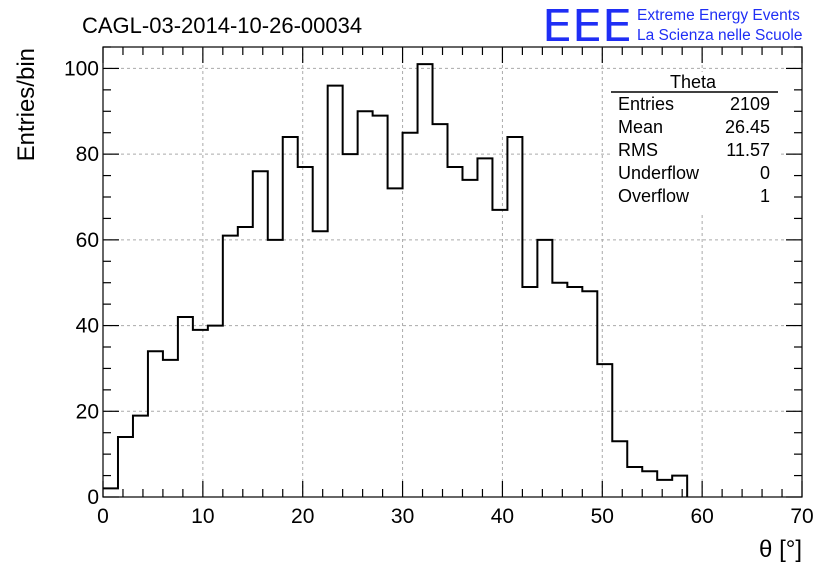 The image size is (836, 572). I want to click on x-tick-label: 50, so click(602, 516).